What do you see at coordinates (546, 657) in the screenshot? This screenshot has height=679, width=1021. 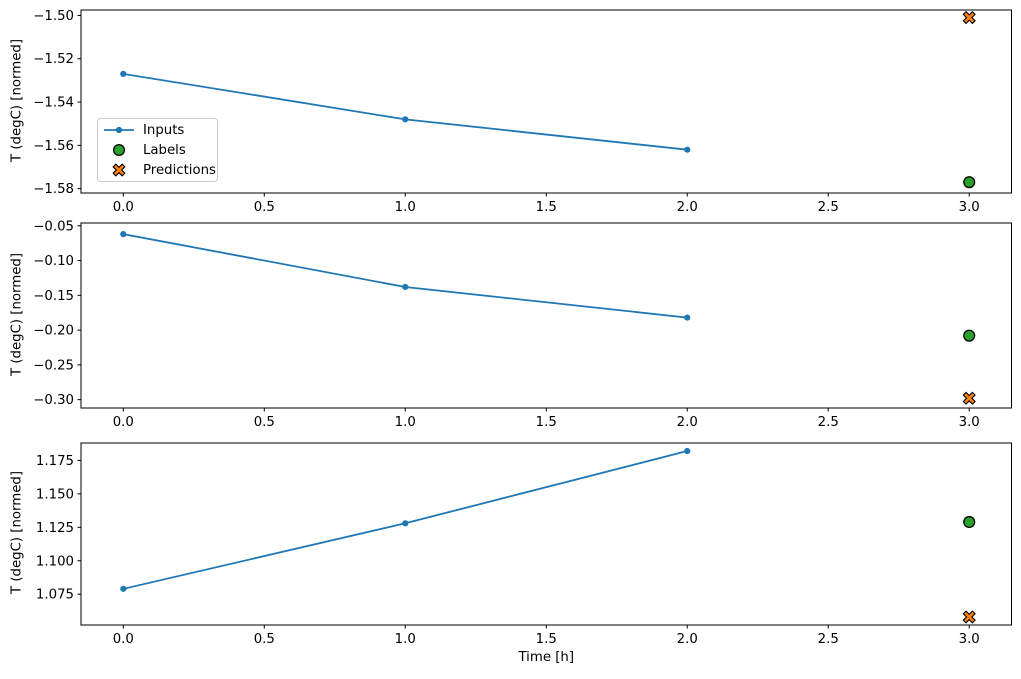 I see `x-axis-label: Time [h]` at bounding box center [546, 657].